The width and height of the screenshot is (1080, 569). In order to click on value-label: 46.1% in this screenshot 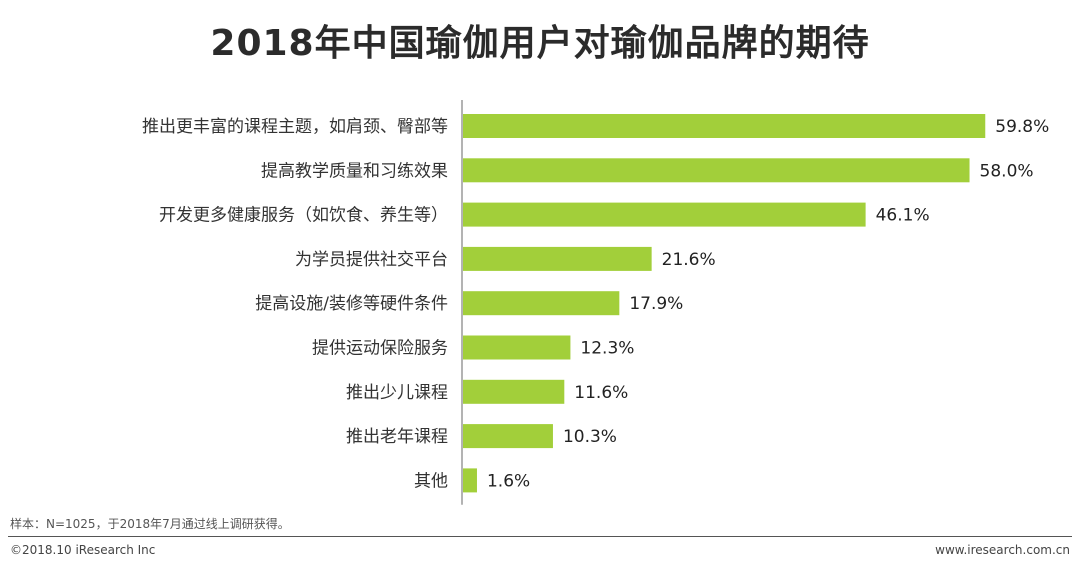, I will do `click(903, 216)`.